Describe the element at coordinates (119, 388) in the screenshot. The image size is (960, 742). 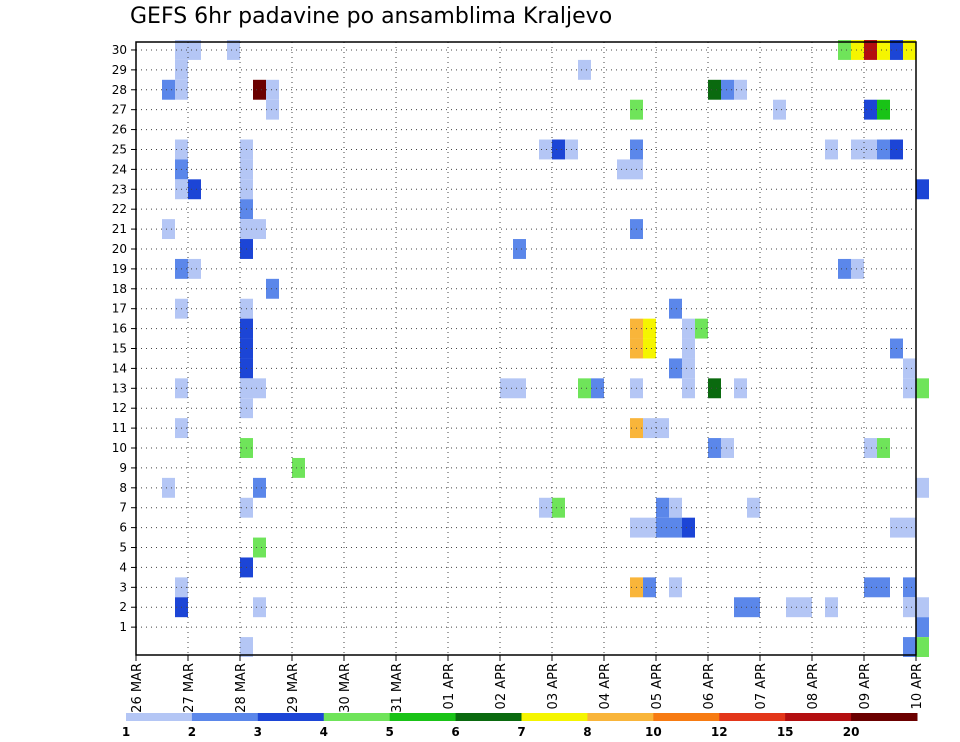
I see `y-tick-label: 13` at that location.